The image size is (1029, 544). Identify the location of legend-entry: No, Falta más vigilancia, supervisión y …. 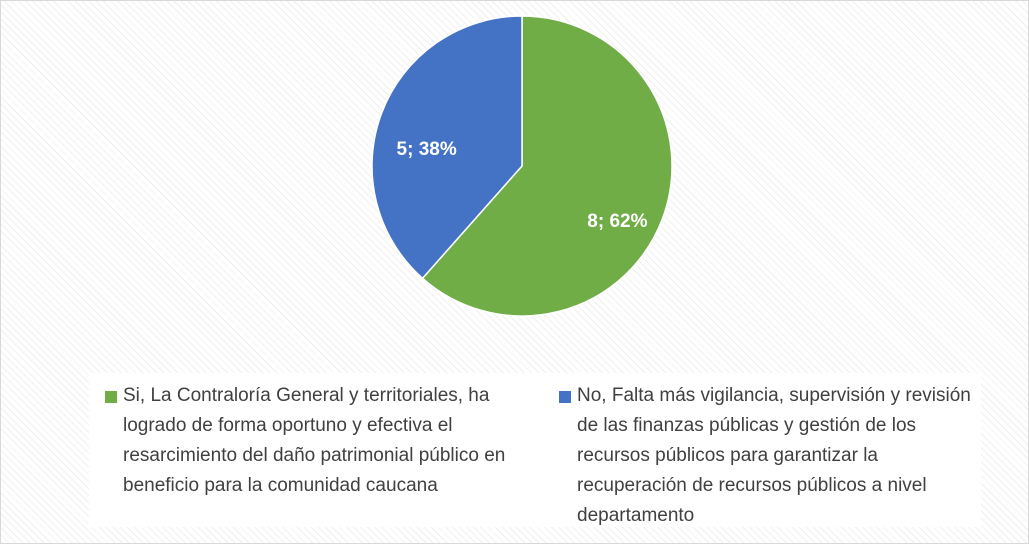
(769, 456).